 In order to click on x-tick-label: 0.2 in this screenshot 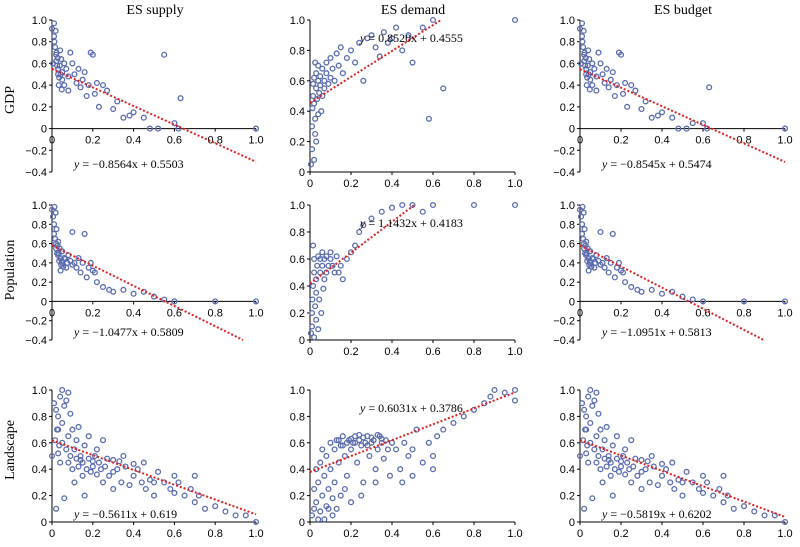, I will do `click(92, 534)`.